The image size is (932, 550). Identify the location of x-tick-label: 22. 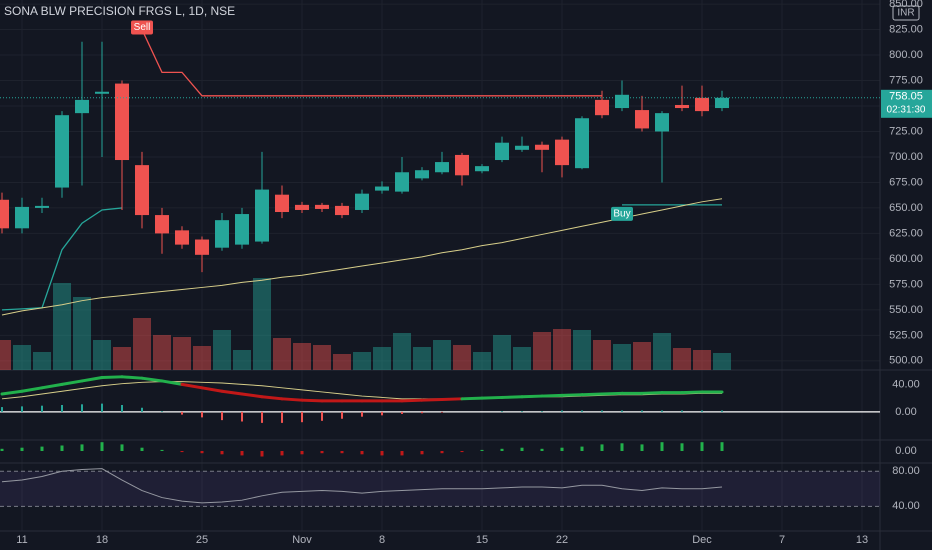
(562, 540).